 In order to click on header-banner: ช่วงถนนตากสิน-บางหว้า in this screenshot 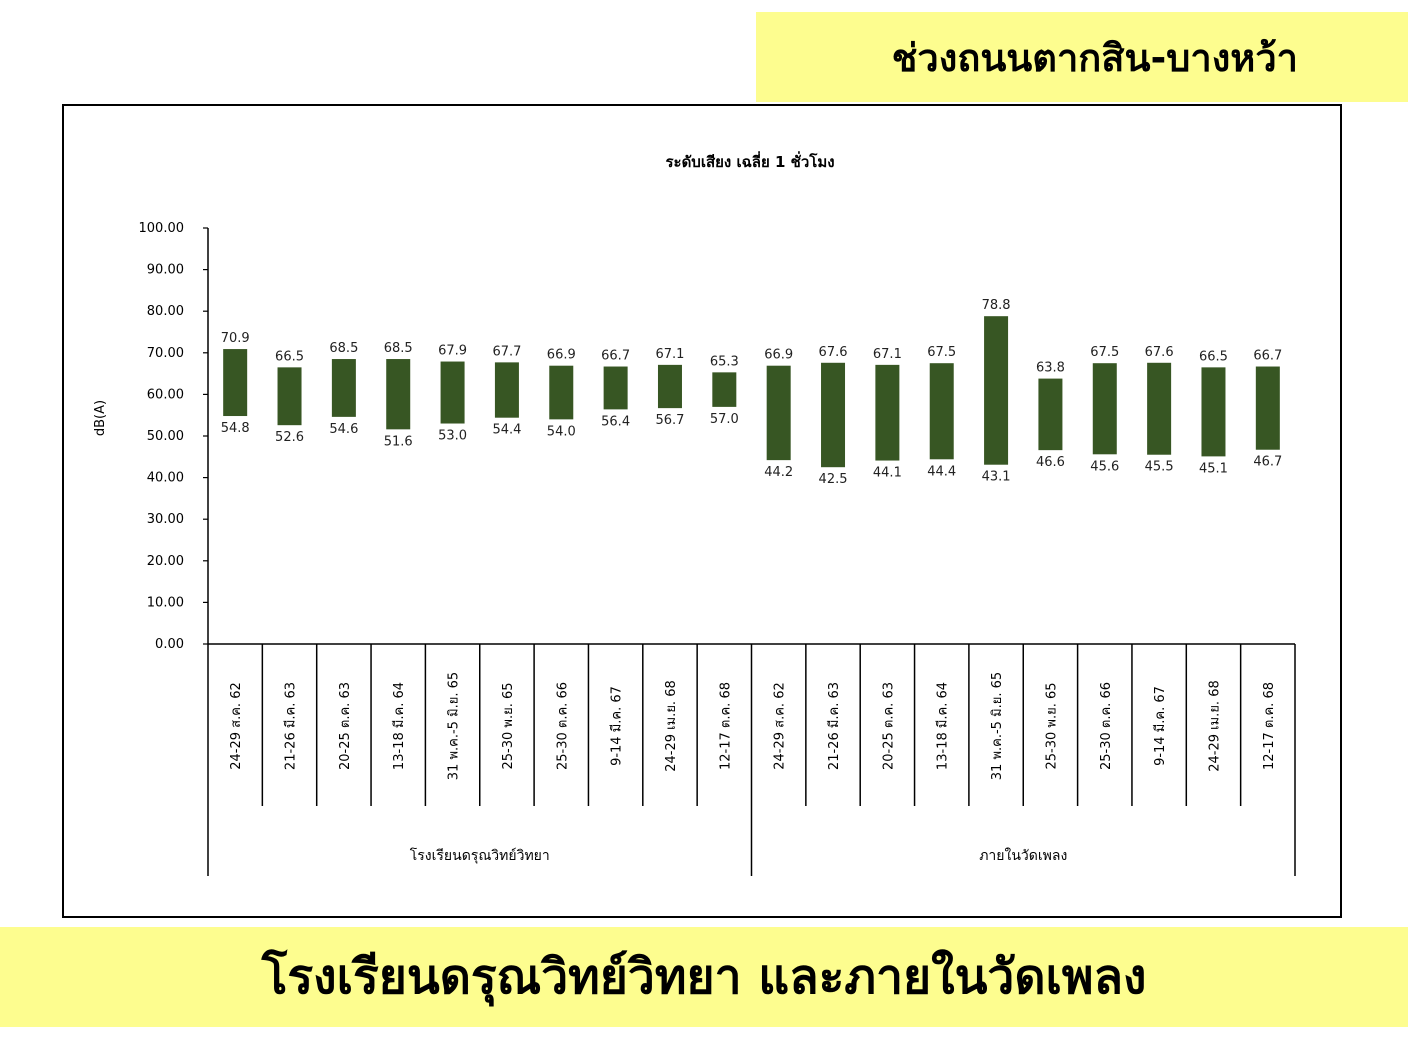, I will do `click(1082, 57)`.